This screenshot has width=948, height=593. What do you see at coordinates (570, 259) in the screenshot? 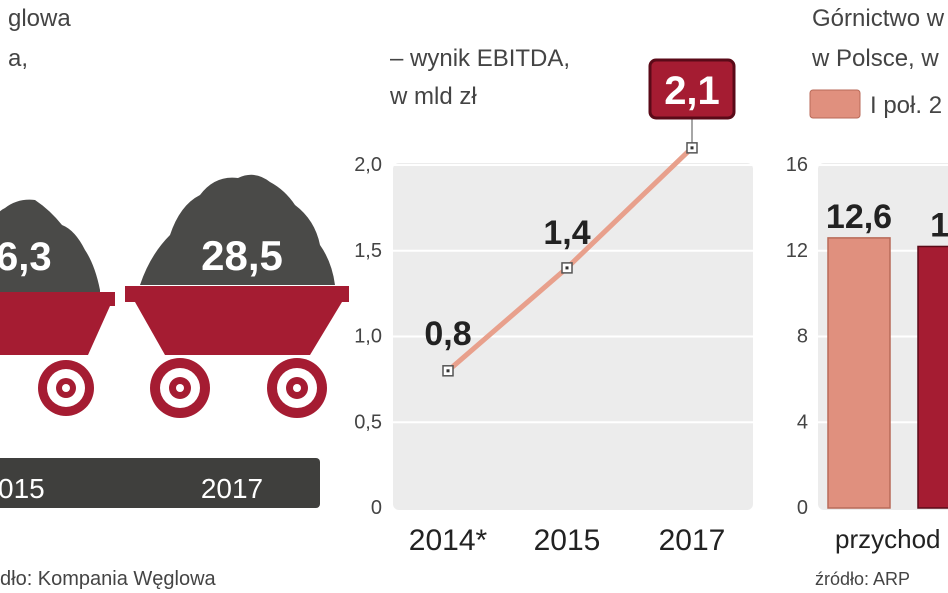
I see `line-chart-points` at bounding box center [570, 259].